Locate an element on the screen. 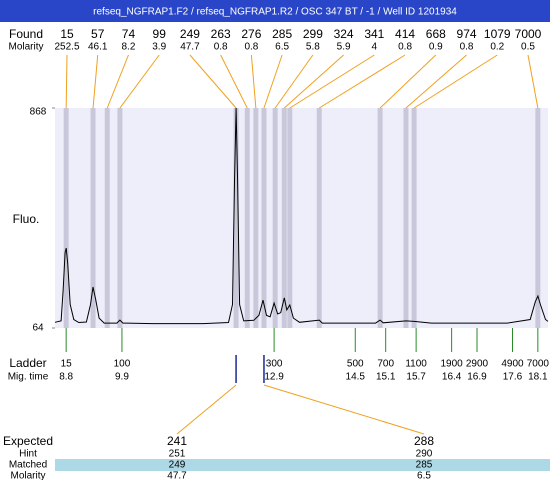  expected-label: Expected is located at coordinates (28, 441).